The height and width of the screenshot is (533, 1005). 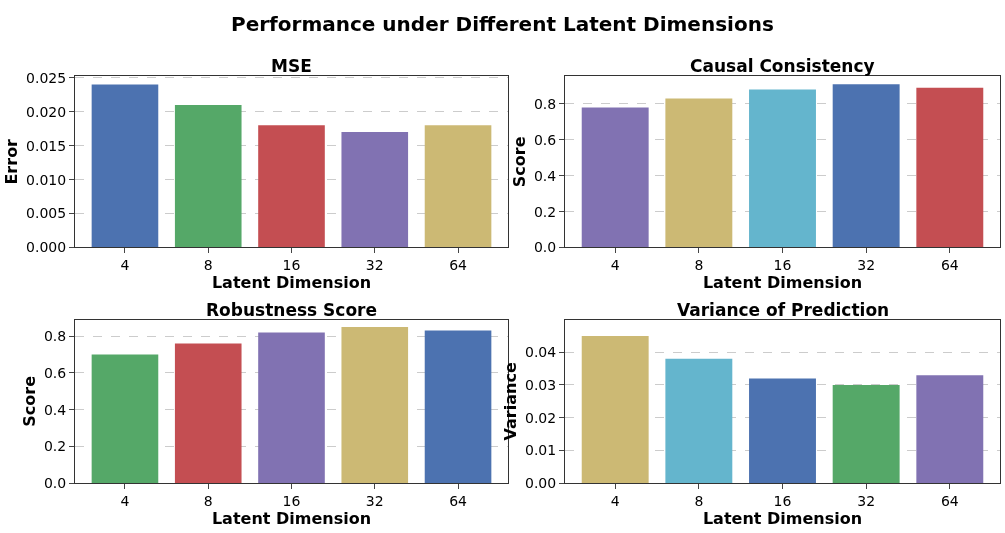 I want to click on y-tick-label: 0.005, so click(x=46, y=213).